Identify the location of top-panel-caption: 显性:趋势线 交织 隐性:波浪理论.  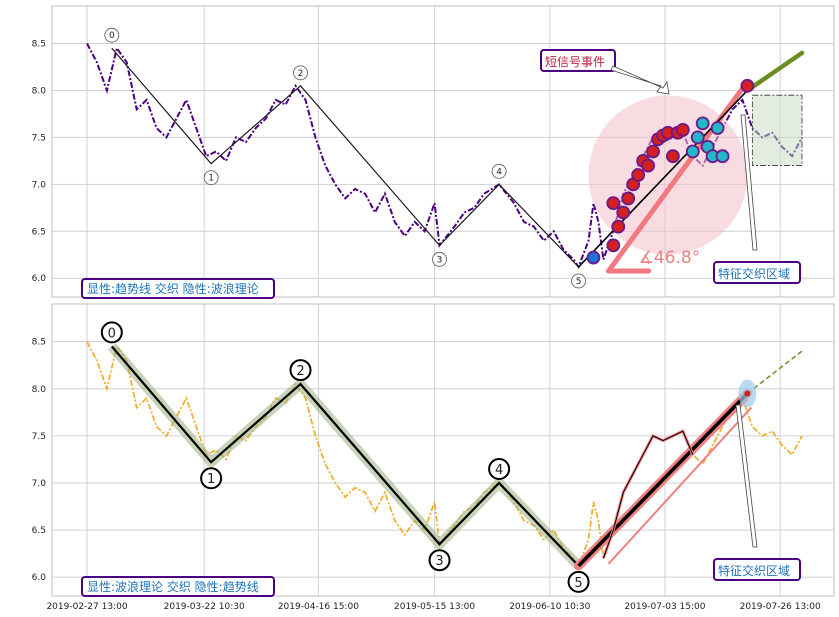
(178, 288).